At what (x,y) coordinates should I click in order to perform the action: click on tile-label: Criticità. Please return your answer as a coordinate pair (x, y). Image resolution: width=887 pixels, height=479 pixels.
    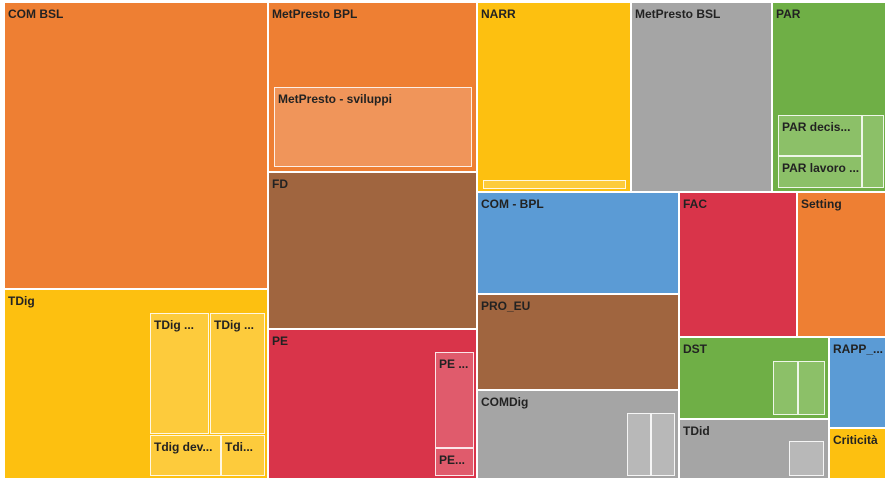
    Looking at the image, I should click on (855, 440).